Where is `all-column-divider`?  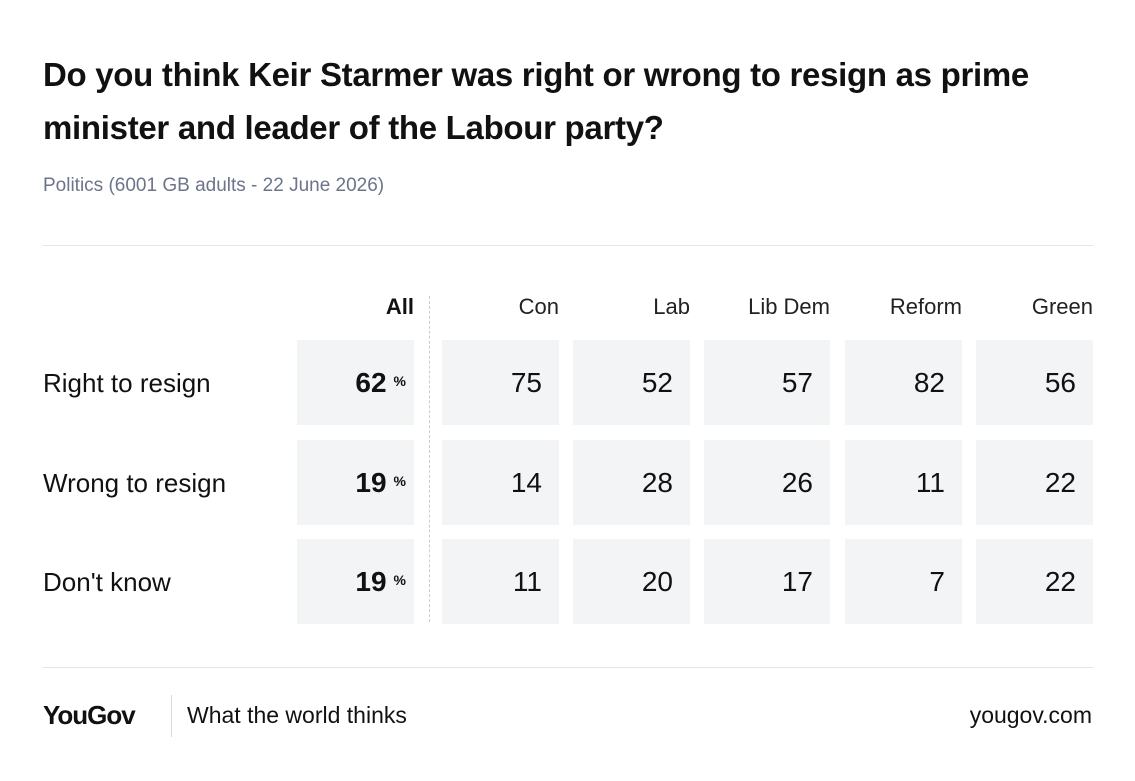
all-column-divider is located at coordinates (429, 459).